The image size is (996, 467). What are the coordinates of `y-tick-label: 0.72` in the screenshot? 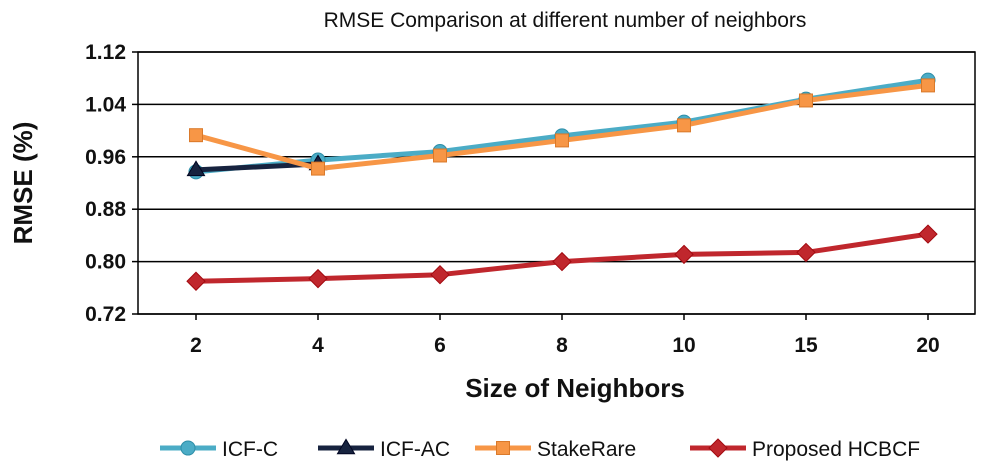 It's located at (105, 314).